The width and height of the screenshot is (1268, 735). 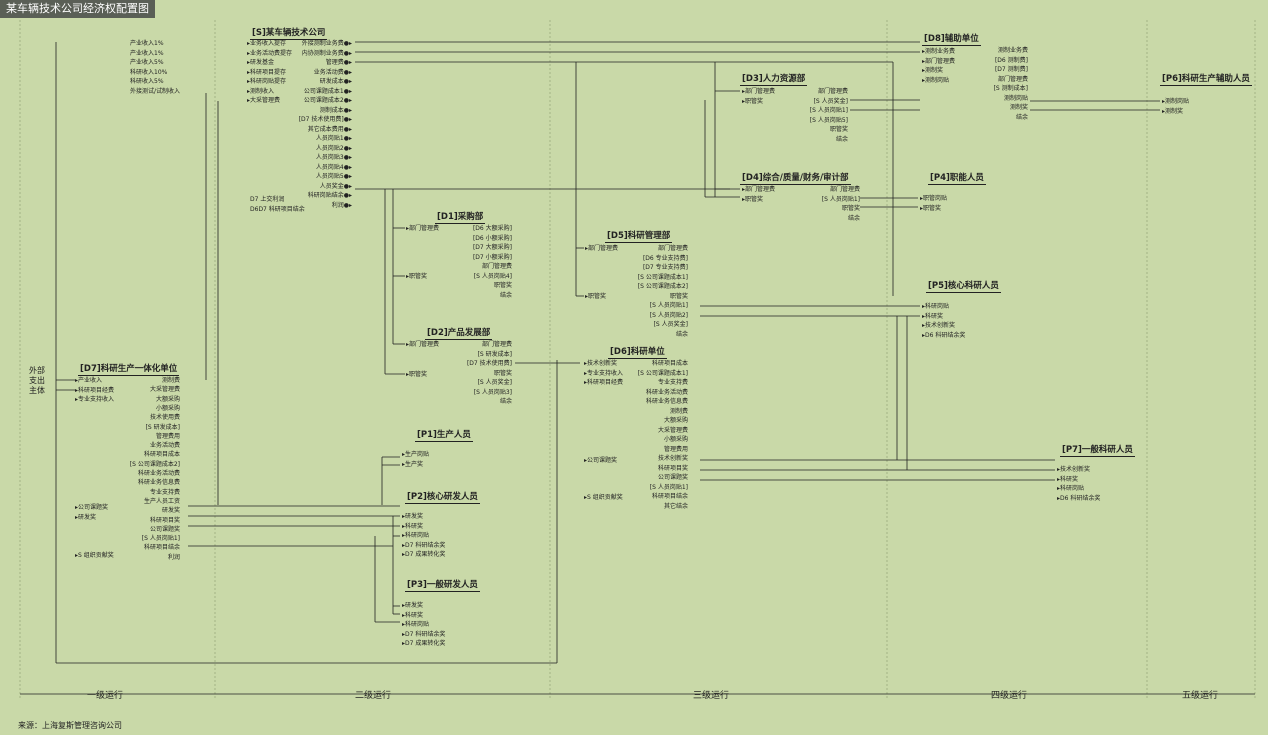 I want to click on p7-items-item: ▸科研奖, so click(x=1068, y=479).